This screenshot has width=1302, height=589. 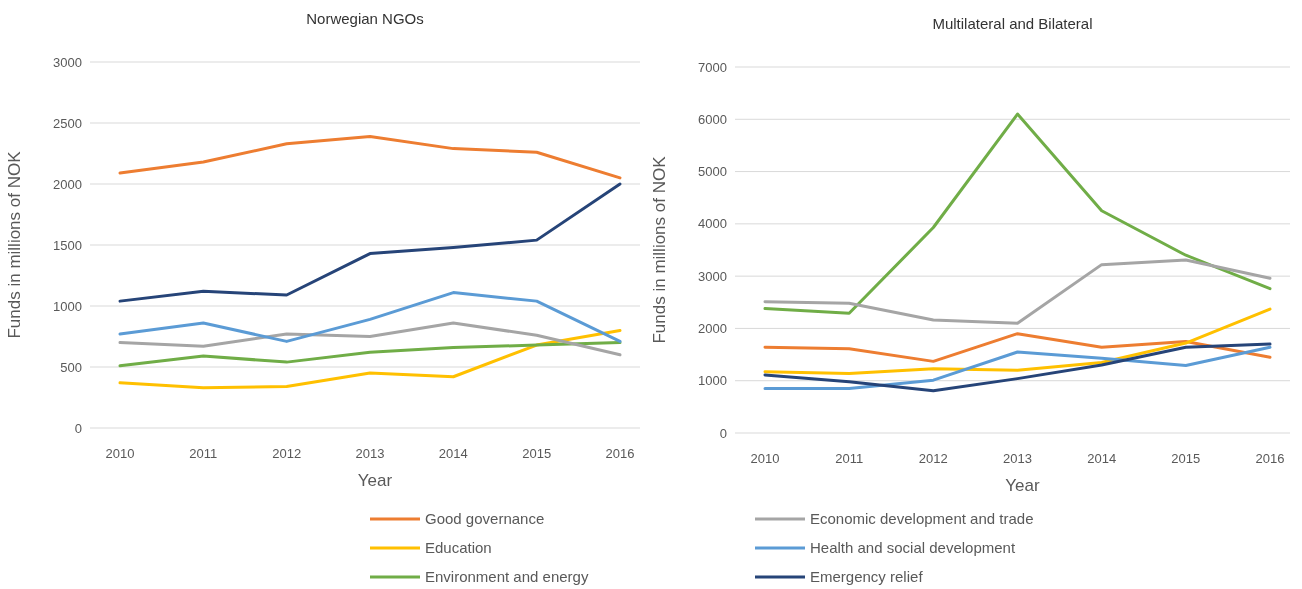 I want to click on legend-label: Health and social development, so click(x=913, y=548).